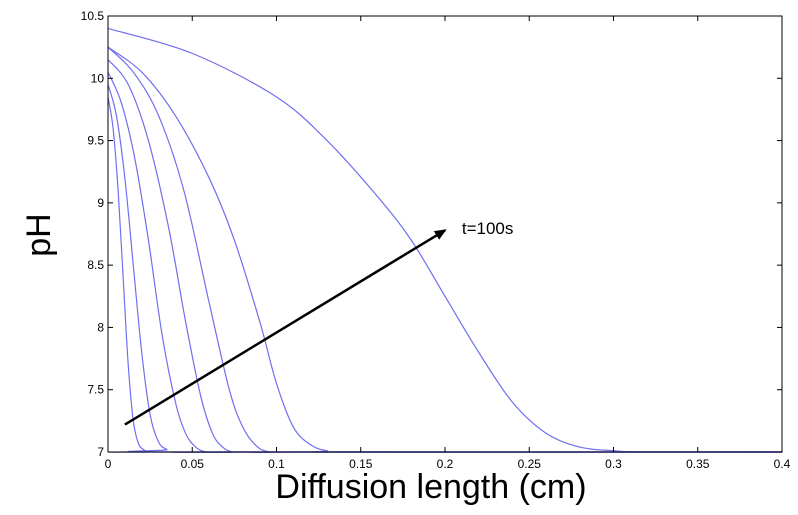 This screenshot has height=515, width=798. What do you see at coordinates (445, 464) in the screenshot?
I see `x-tick-label: 0.2` at bounding box center [445, 464].